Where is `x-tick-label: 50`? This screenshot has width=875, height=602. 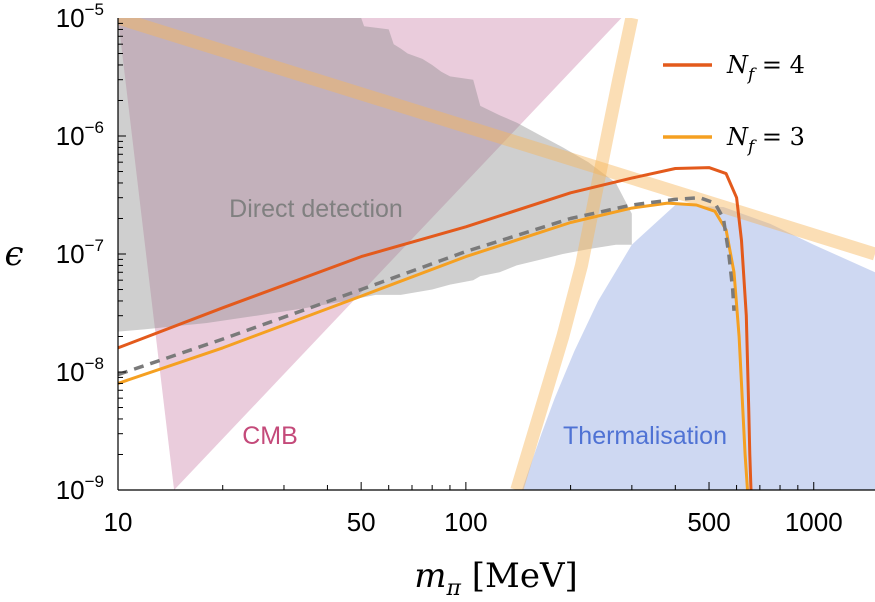
x-tick-label: 50 is located at coordinates (361, 522).